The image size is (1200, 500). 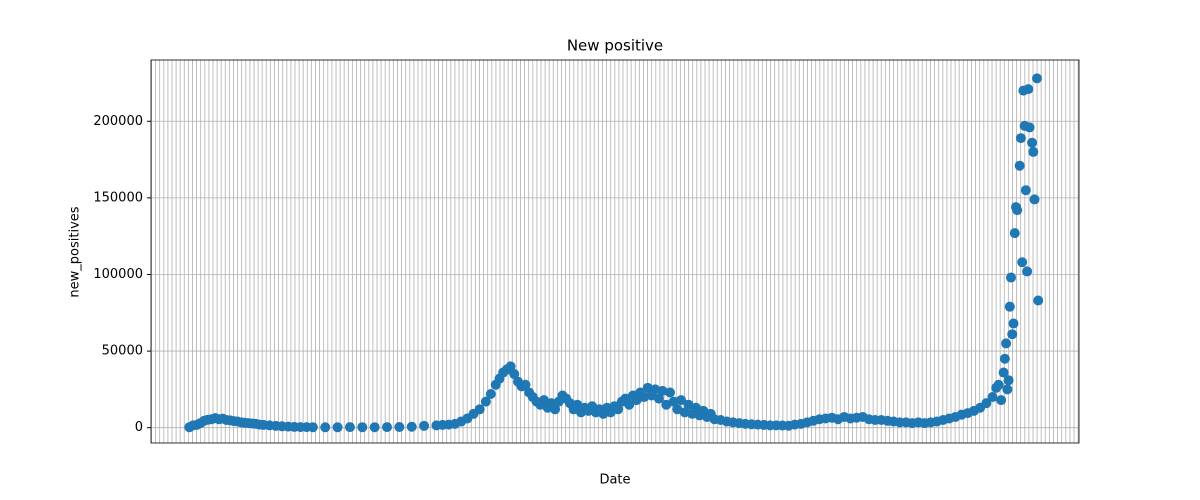 What do you see at coordinates (122, 351) in the screenshot?
I see `y-tick-label: 50000` at bounding box center [122, 351].